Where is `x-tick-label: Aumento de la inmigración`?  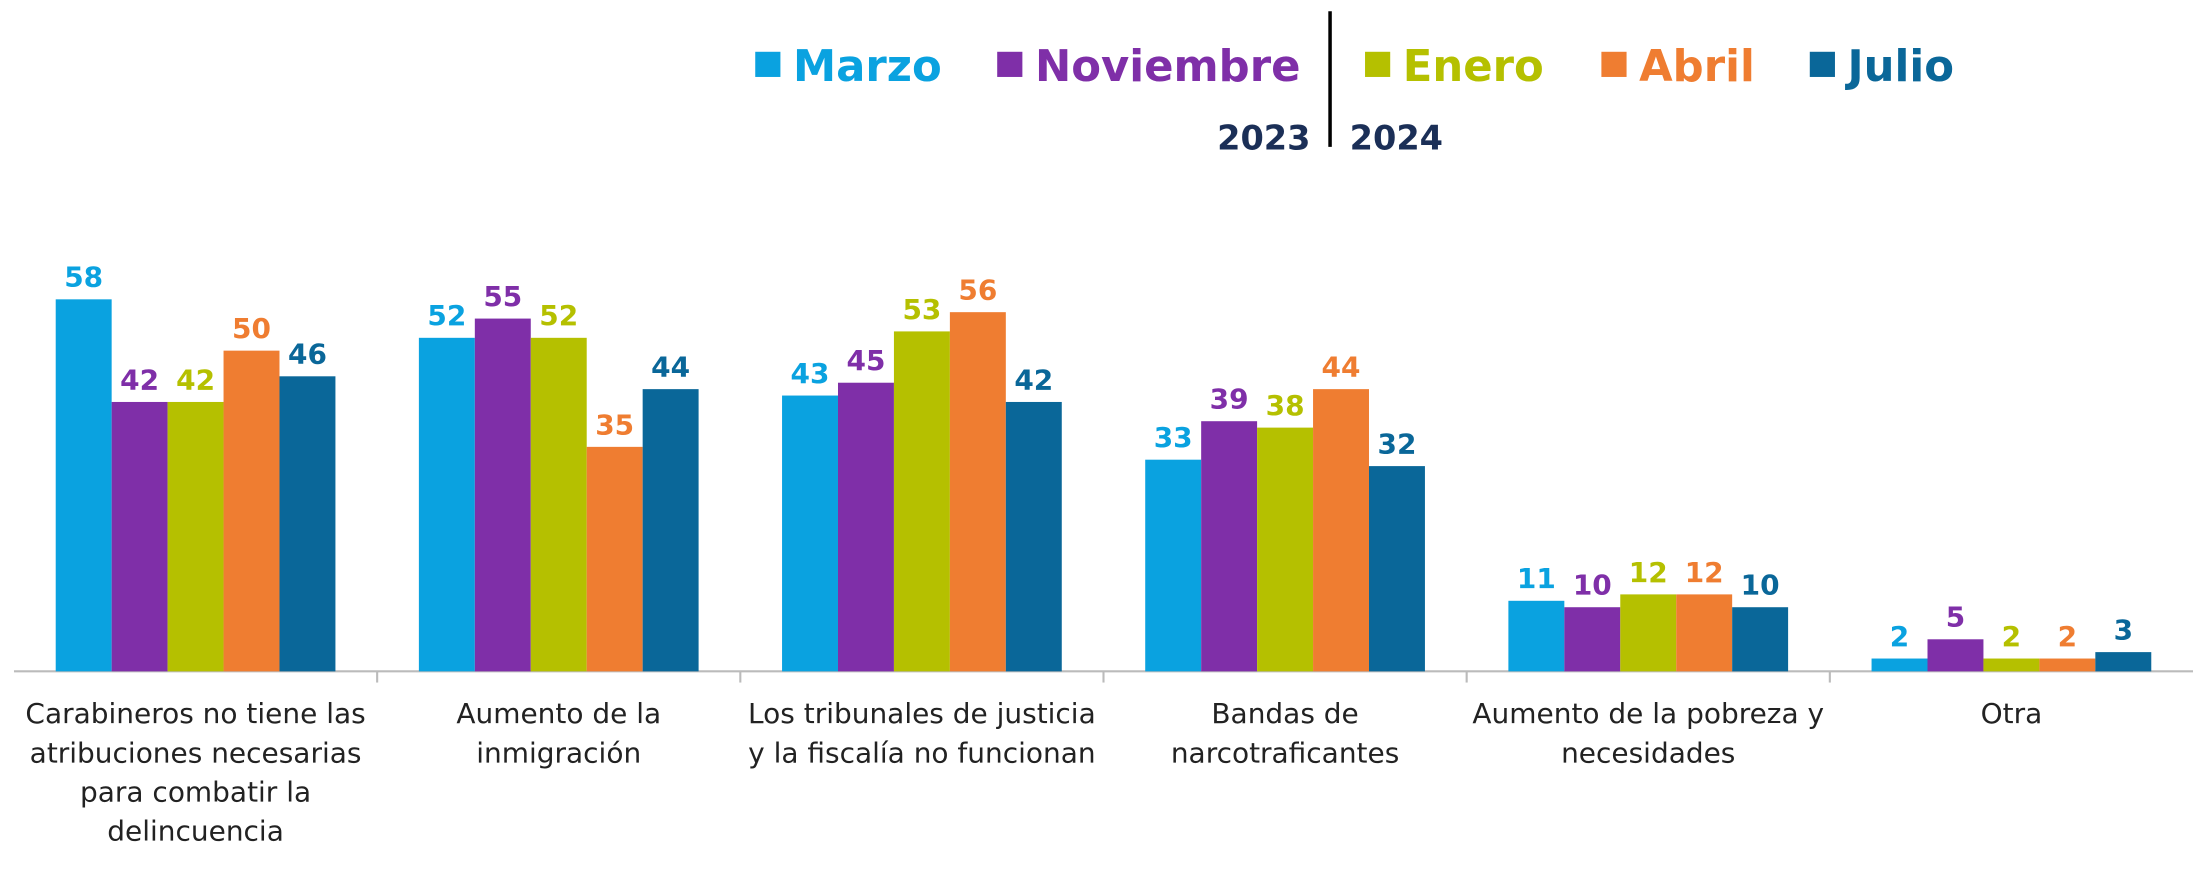
x-tick-label: Aumento de la inmigración is located at coordinates (559, 733).